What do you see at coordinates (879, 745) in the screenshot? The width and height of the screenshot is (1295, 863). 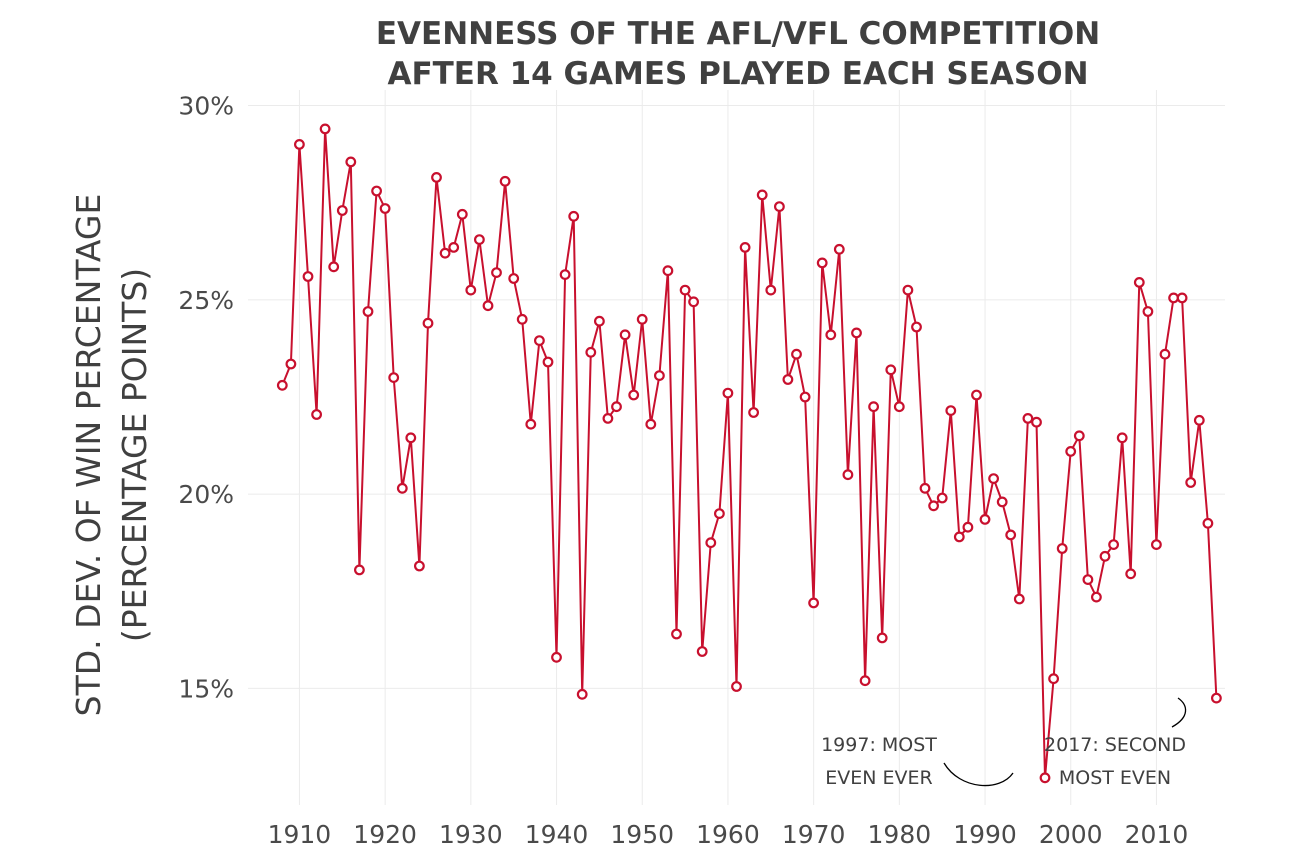 I see `annotation-1997-line1: 1997: MOST` at bounding box center [879, 745].